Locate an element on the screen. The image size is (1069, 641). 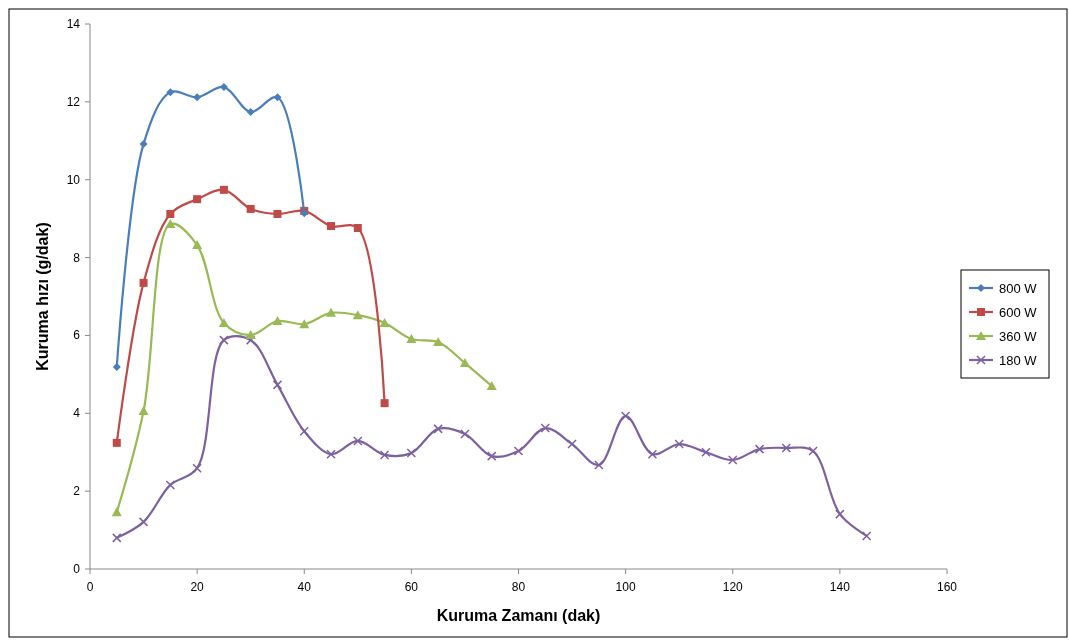
x-tick-label: 160 is located at coordinates (947, 587).